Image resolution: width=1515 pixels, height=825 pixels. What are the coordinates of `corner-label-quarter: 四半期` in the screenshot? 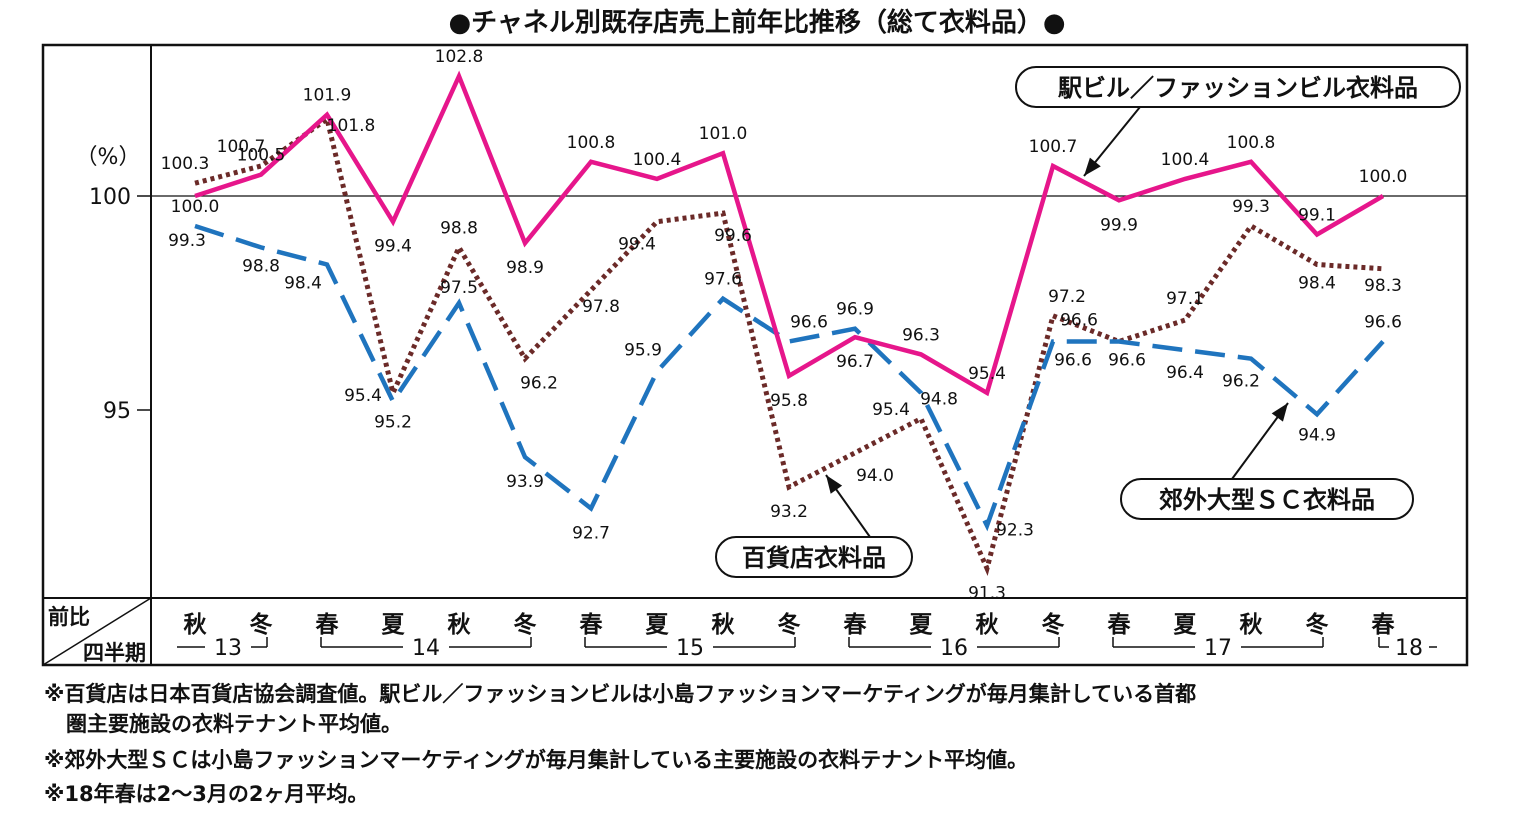 It's located at (114, 653).